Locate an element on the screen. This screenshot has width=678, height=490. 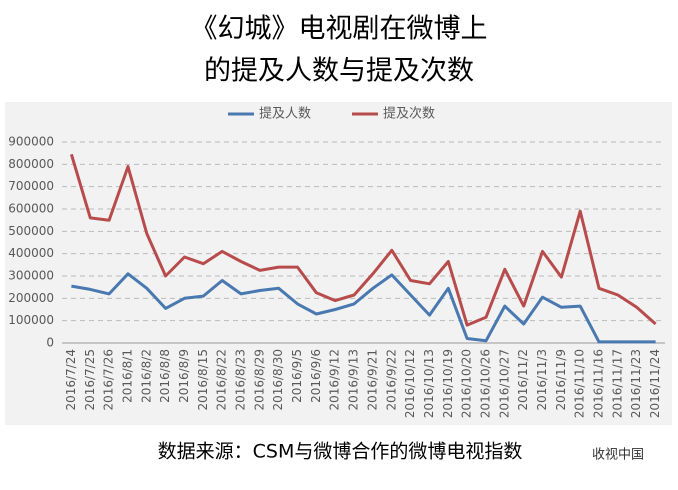
x-tick-label: 2016/8/15 is located at coordinates (203, 380).